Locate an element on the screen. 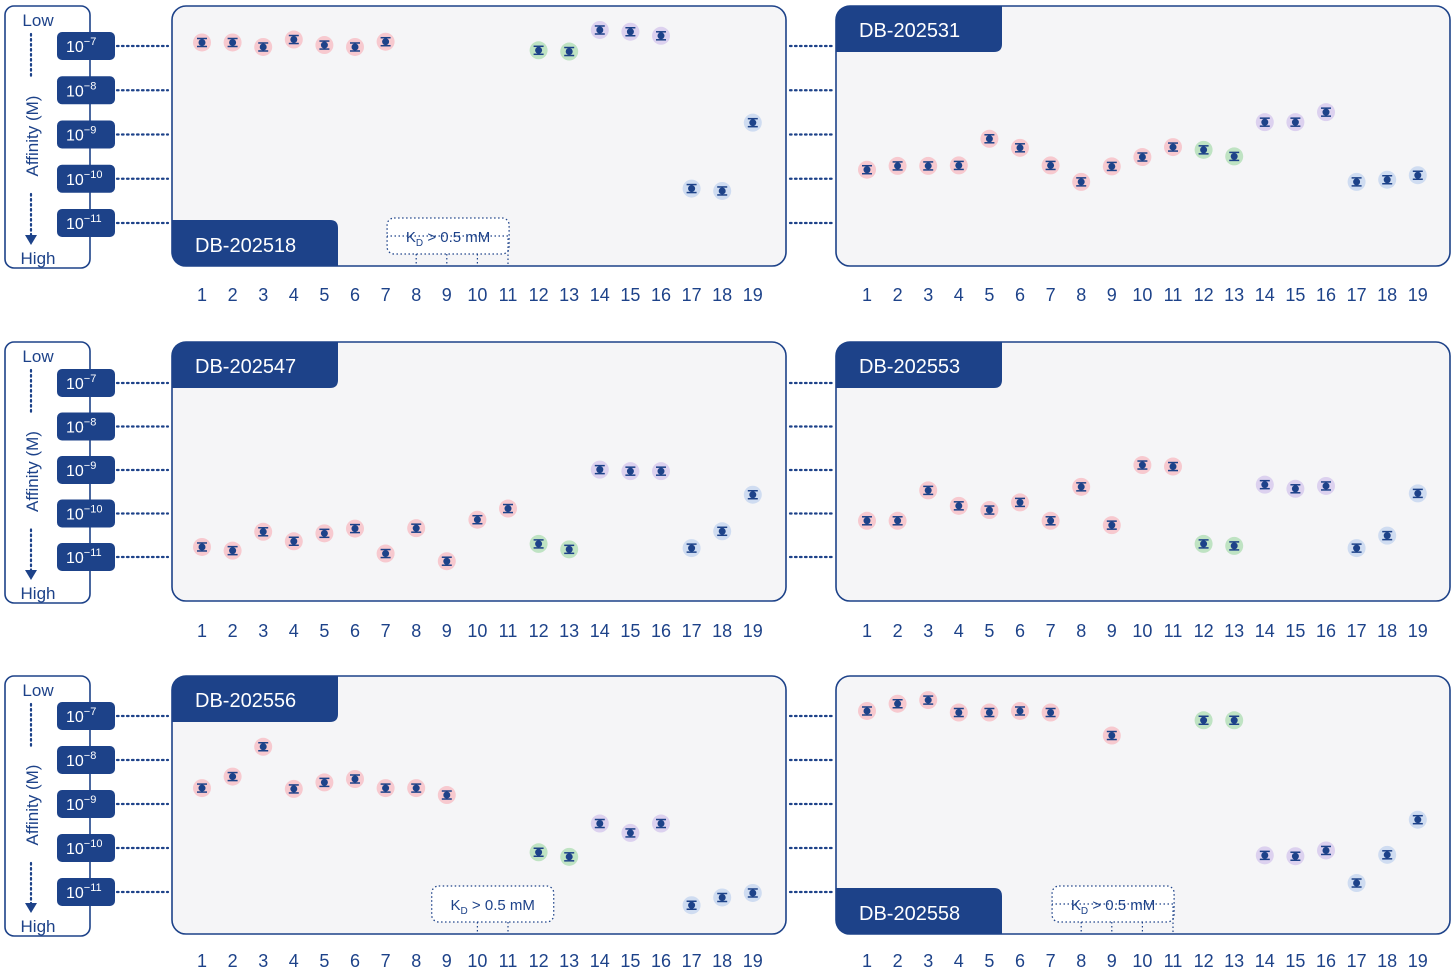 Image resolution: width=1456 pixels, height=971 pixels. panel-title-tab is located at coordinates (255, 699).